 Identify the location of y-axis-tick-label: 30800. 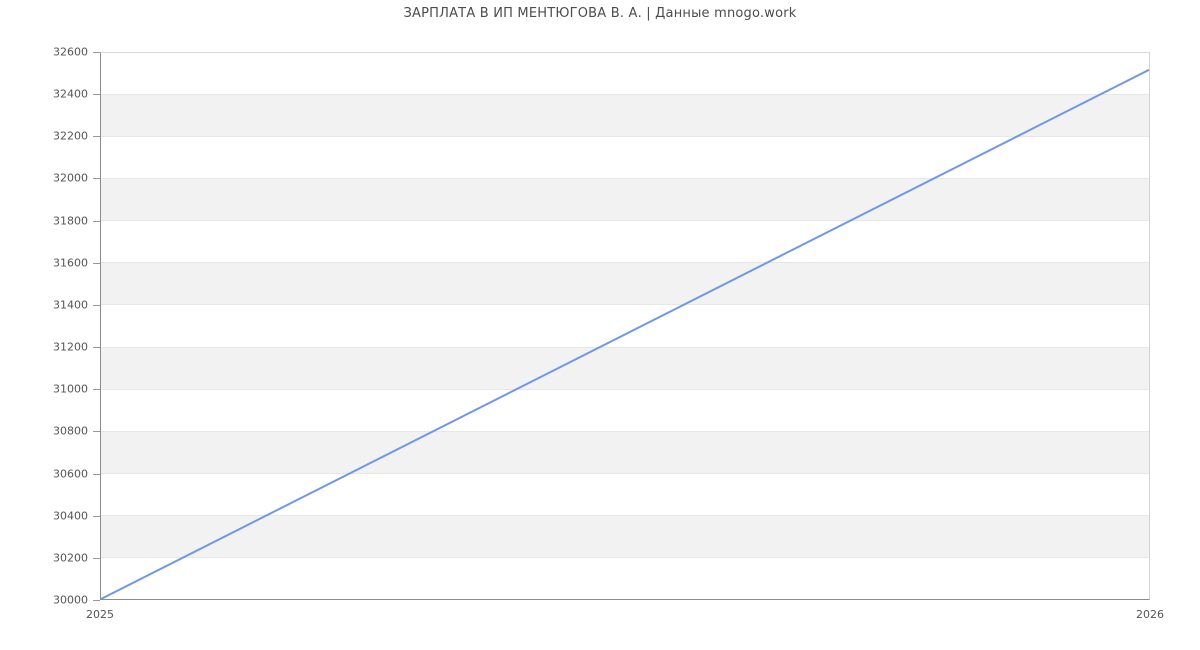
(70, 431).